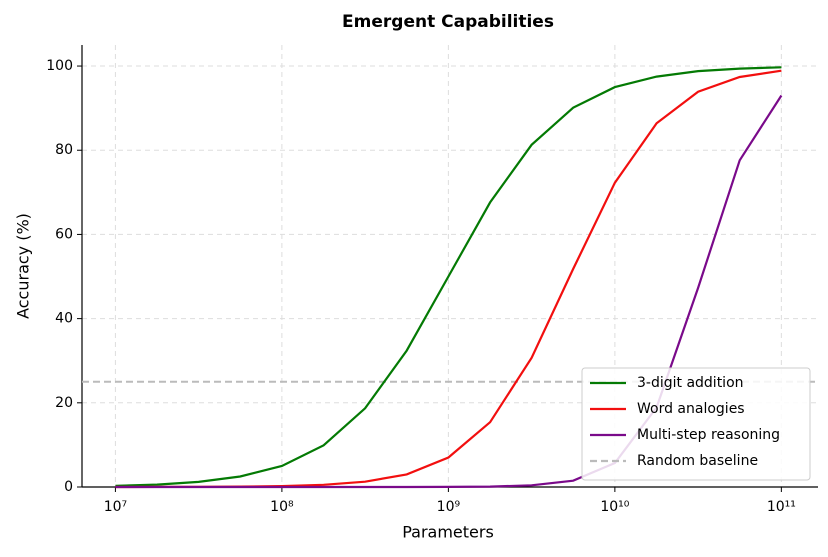  I want to click on y-tick-label: 100, so click(59, 66).